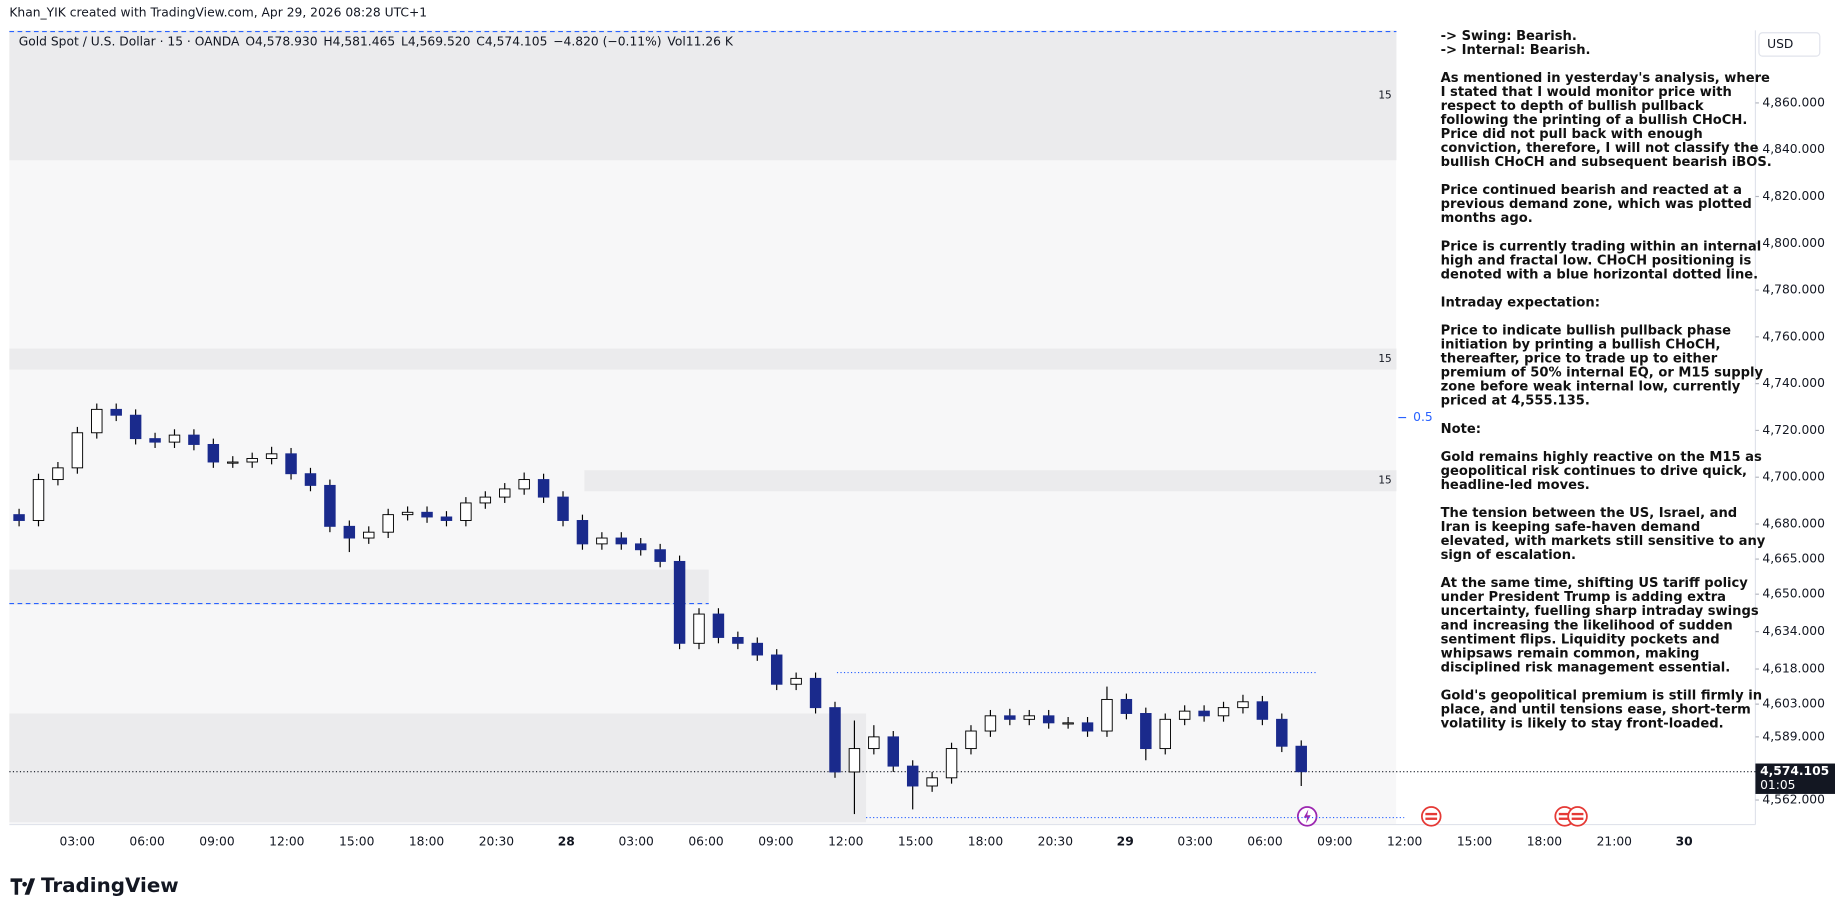  I want to click on note-line: months ago., so click(1486, 218).